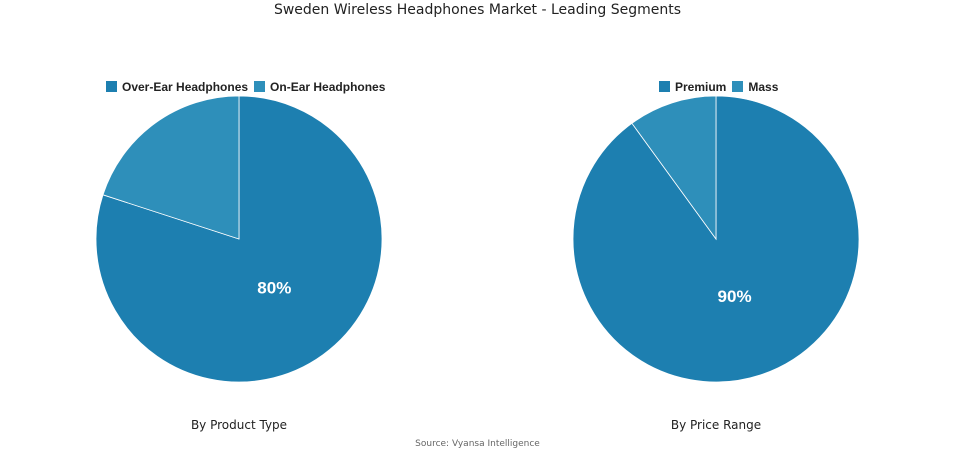  Describe the element at coordinates (674, 168) in the screenshot. I see `pie-slice-mass` at that location.